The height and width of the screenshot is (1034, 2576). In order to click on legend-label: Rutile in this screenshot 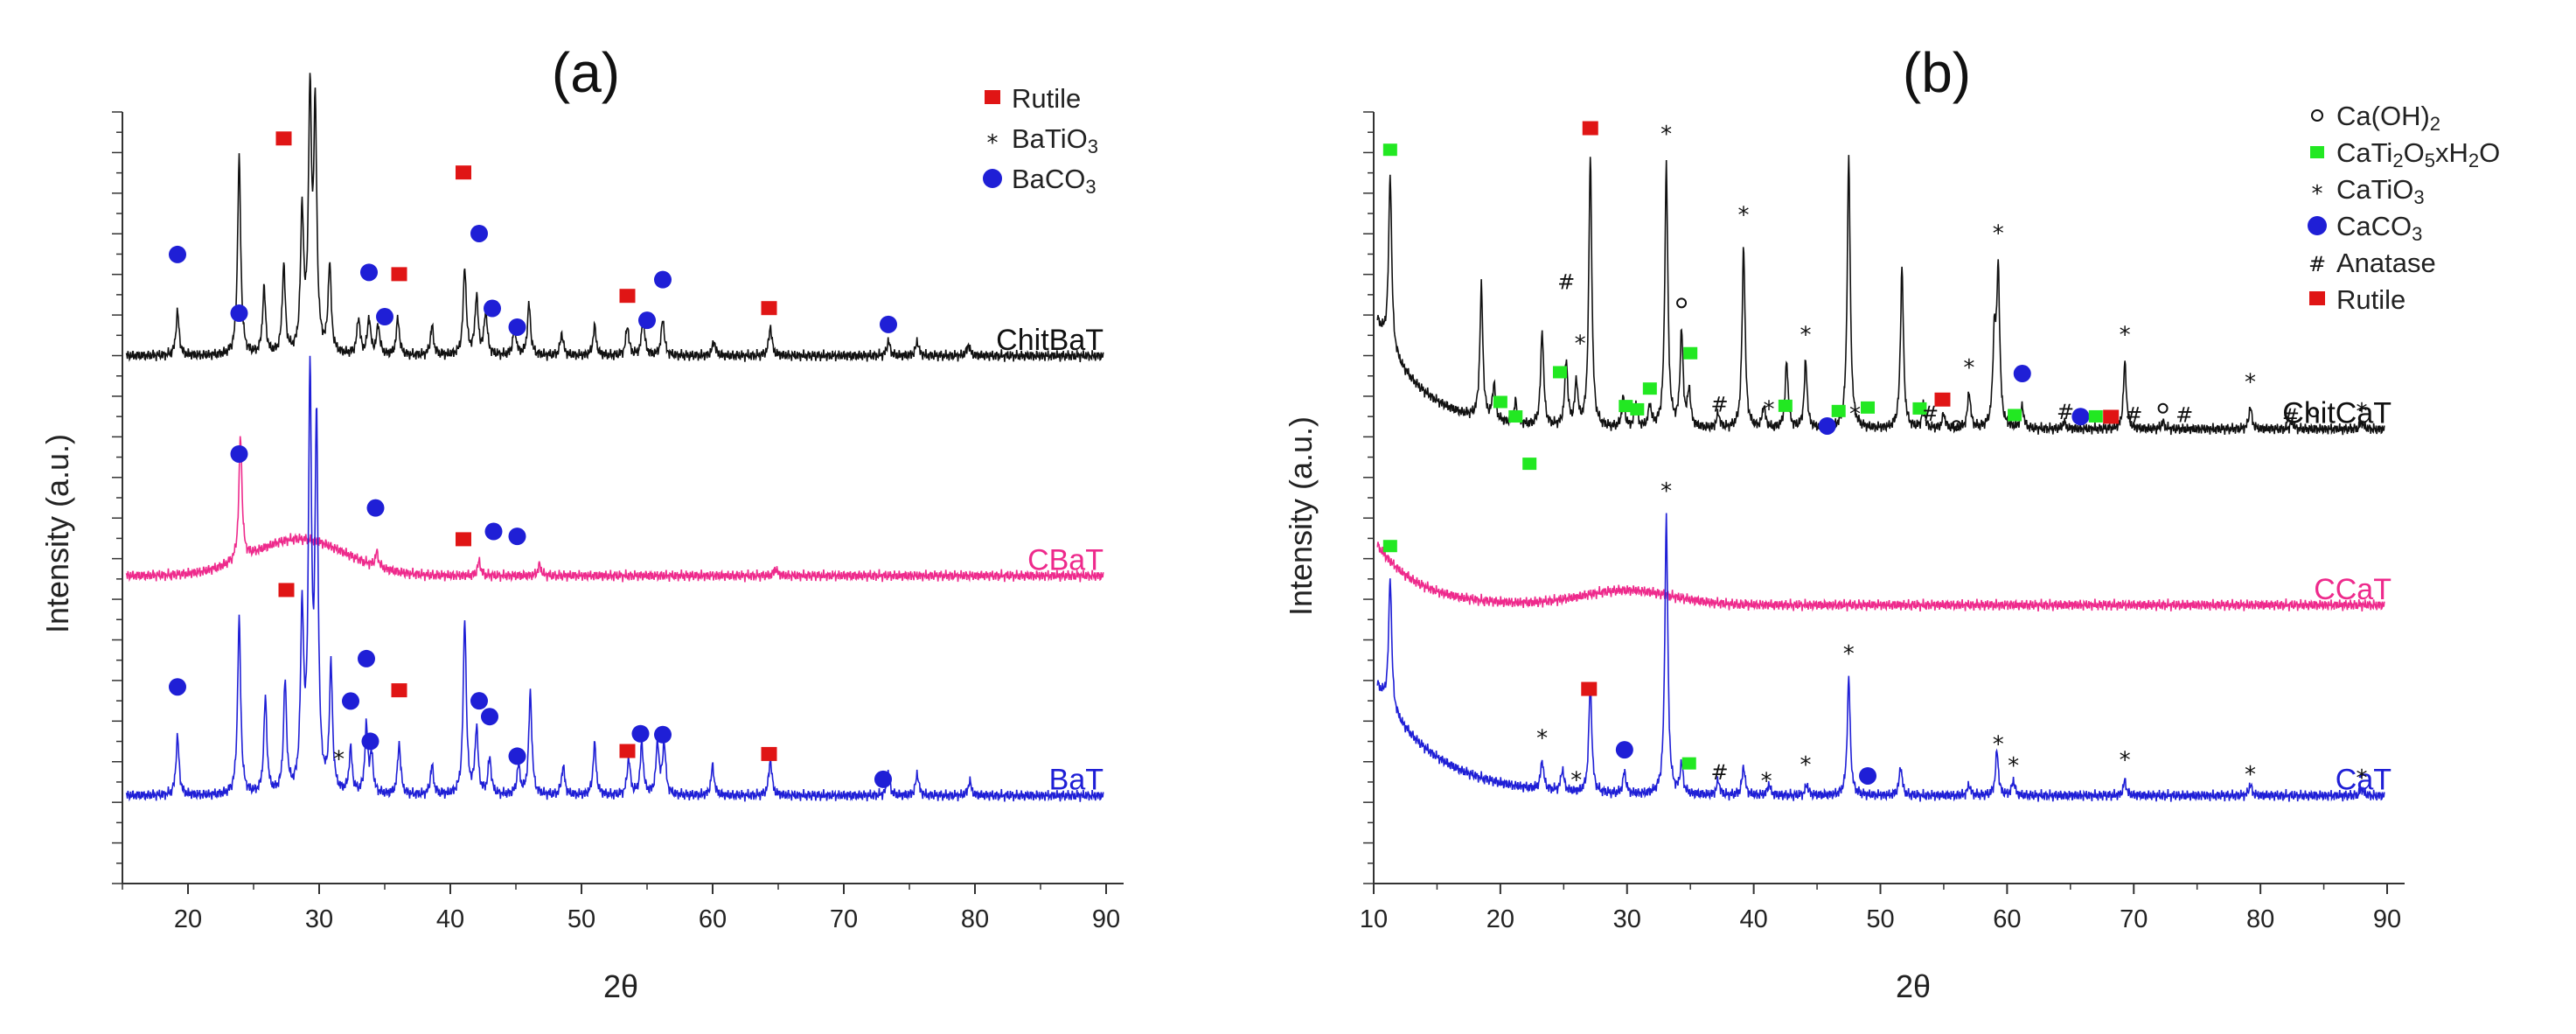, I will do `click(1046, 99)`.